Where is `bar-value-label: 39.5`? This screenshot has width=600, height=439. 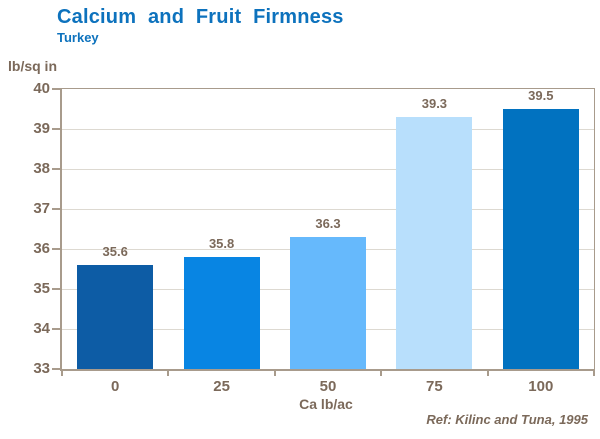 bar-value-label: 39.5 is located at coordinates (541, 95).